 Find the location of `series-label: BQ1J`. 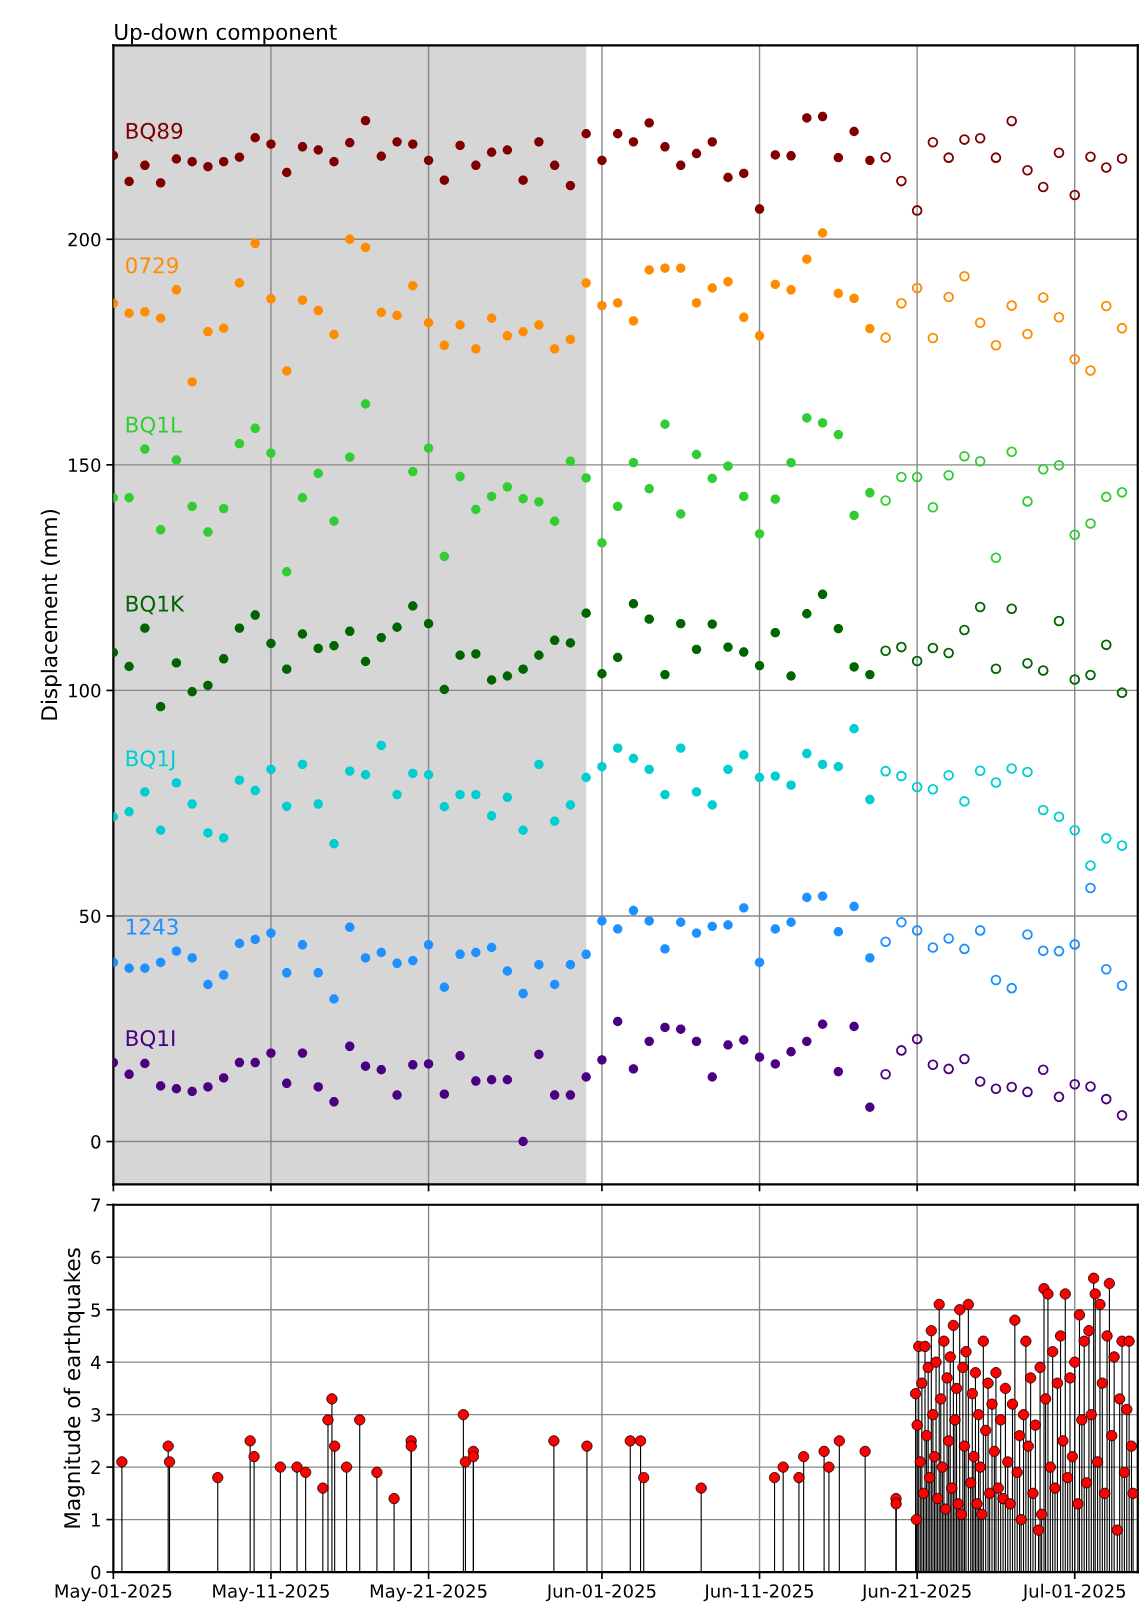

series-label: BQ1J is located at coordinates (150, 760).